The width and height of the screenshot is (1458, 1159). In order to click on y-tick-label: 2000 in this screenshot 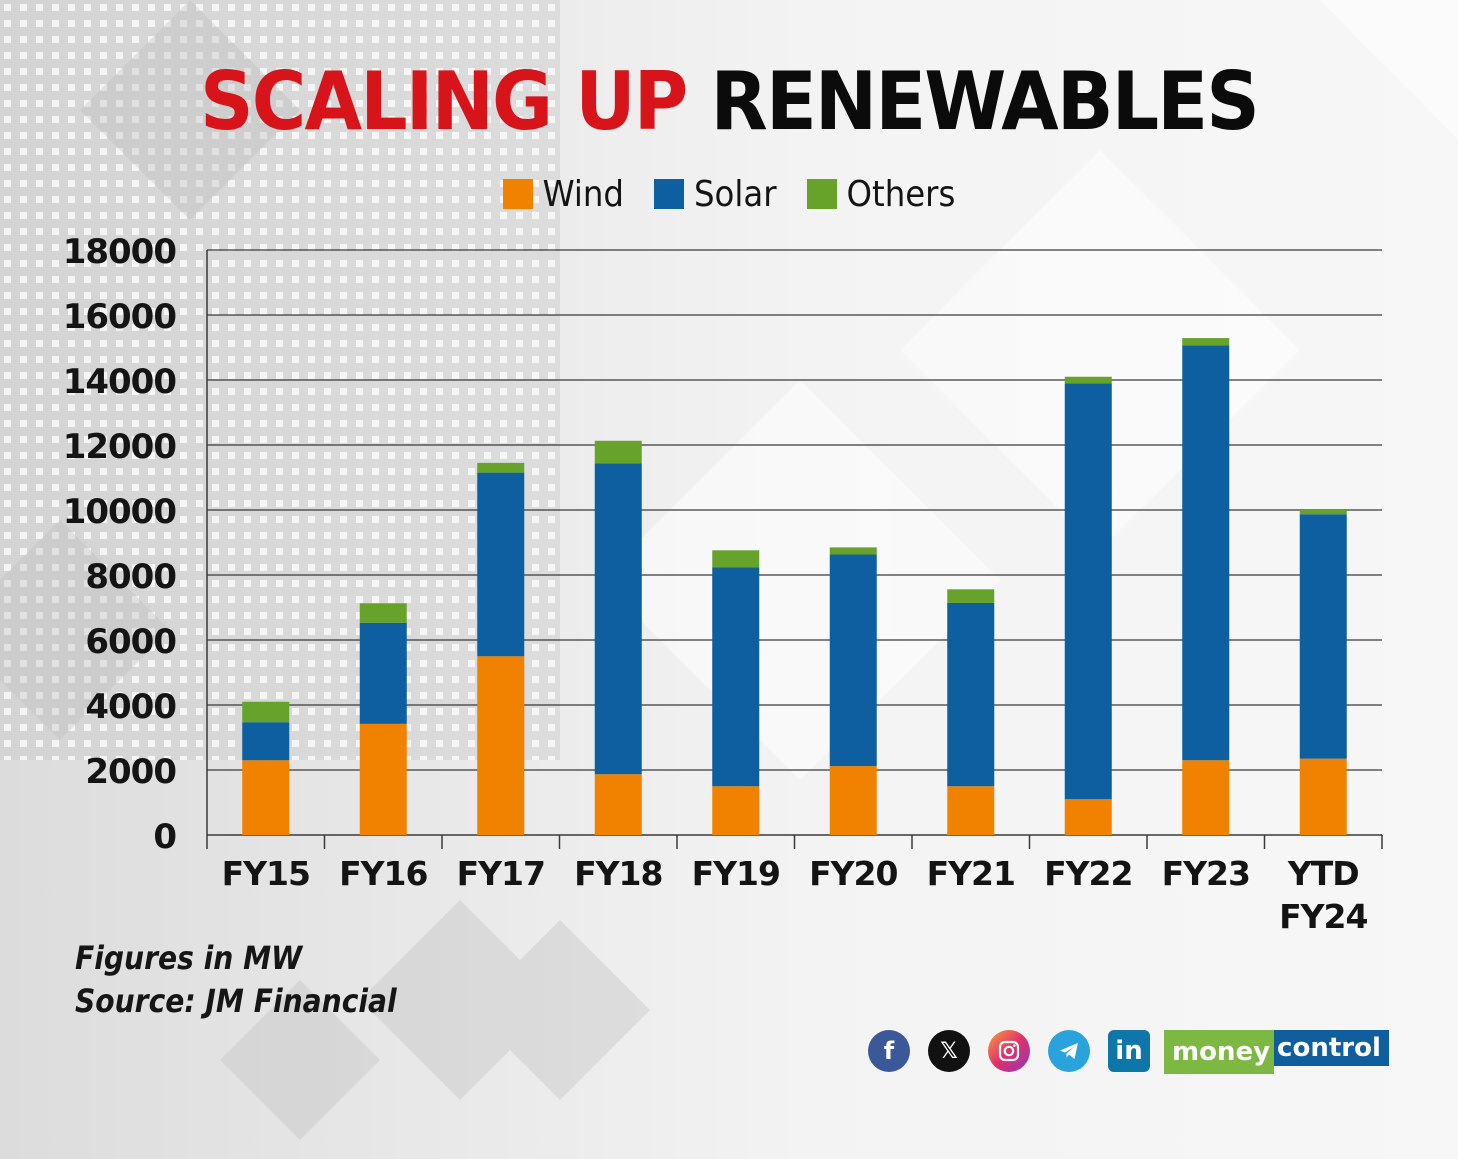, I will do `click(130, 772)`.